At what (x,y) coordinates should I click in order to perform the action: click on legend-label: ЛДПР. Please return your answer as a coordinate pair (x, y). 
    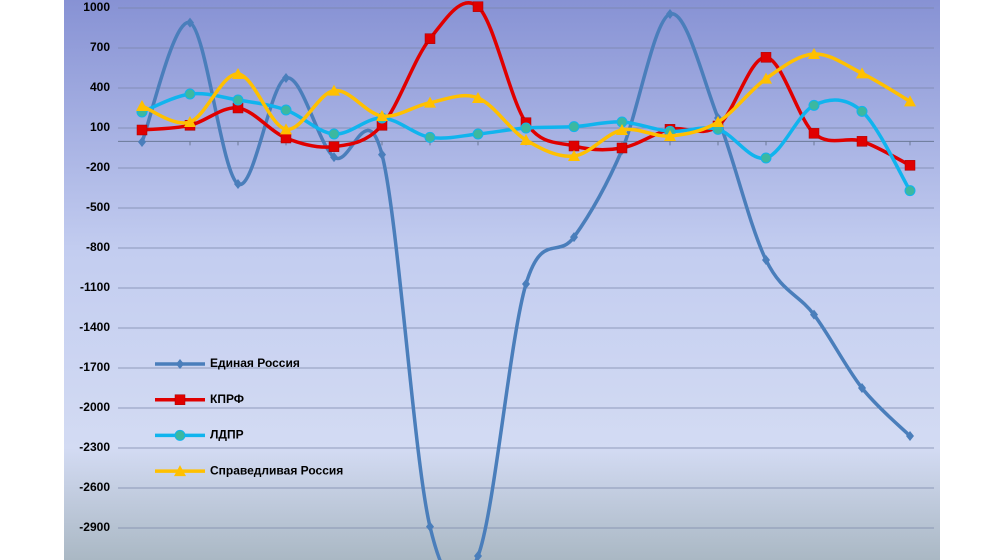
    Looking at the image, I should click on (227, 435).